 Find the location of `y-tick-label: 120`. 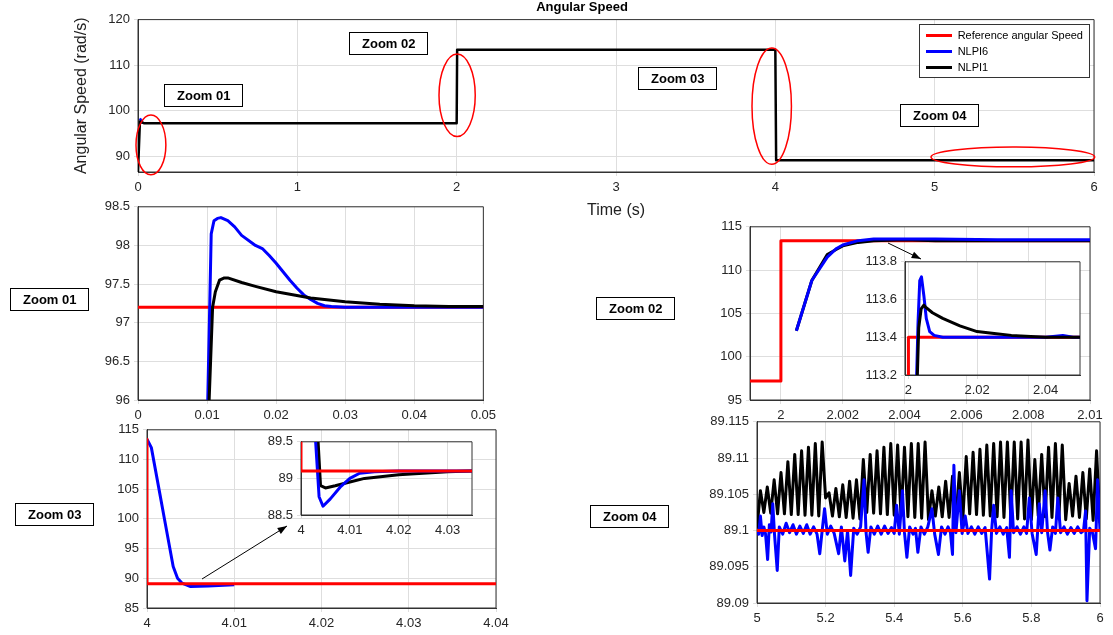

y-tick-label: 120 is located at coordinates (119, 19).